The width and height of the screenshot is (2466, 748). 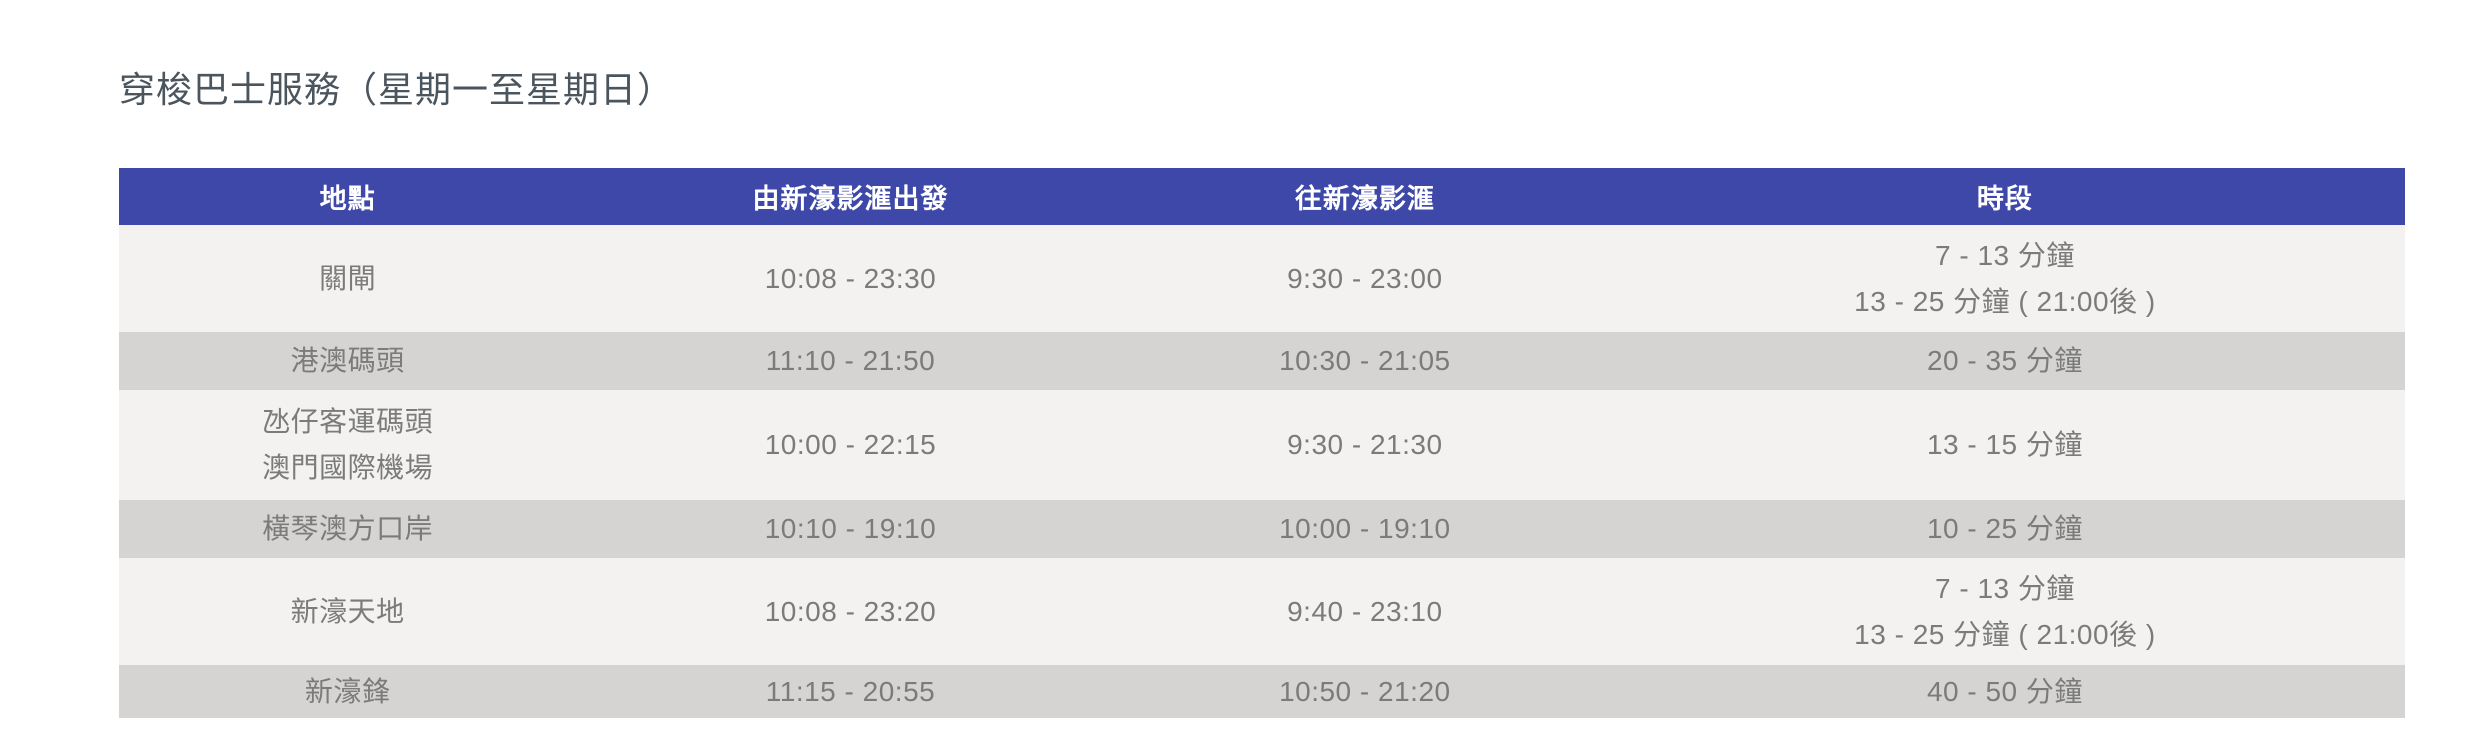 I want to click on frequency-text: 20 - 35 分鐘, so click(x=2004, y=360).